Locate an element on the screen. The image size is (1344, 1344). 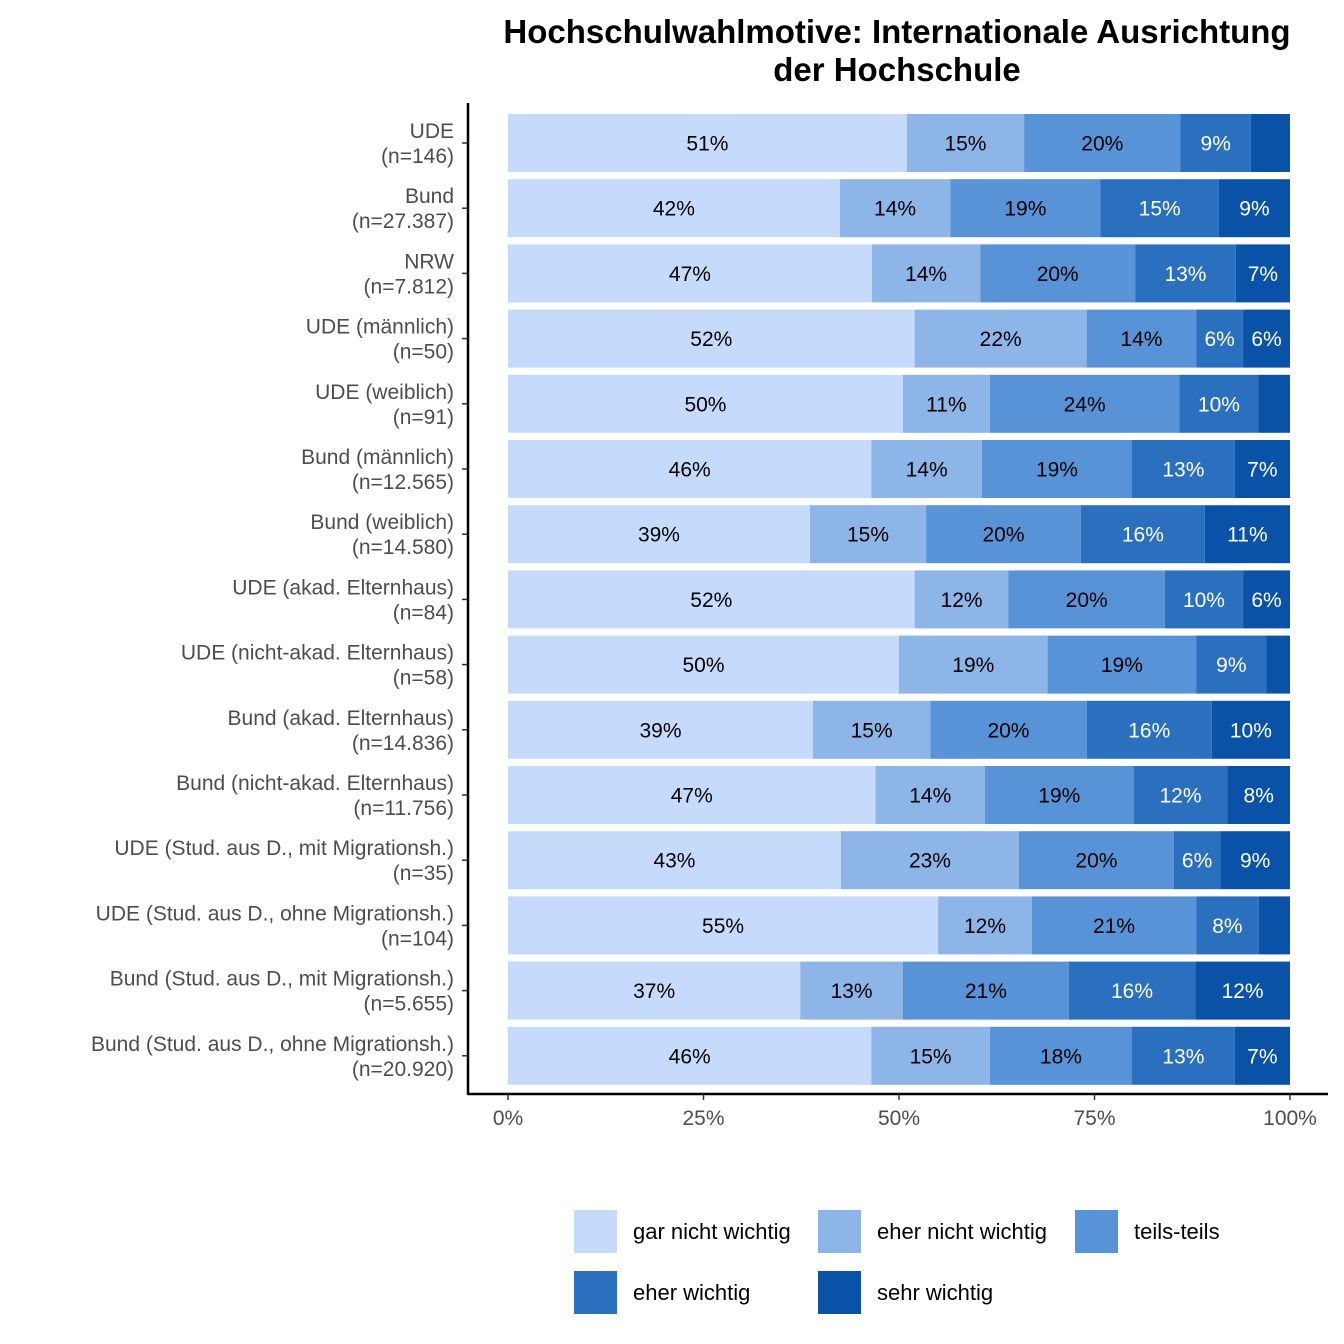
y-category-label: NRW is located at coordinates (429, 261).